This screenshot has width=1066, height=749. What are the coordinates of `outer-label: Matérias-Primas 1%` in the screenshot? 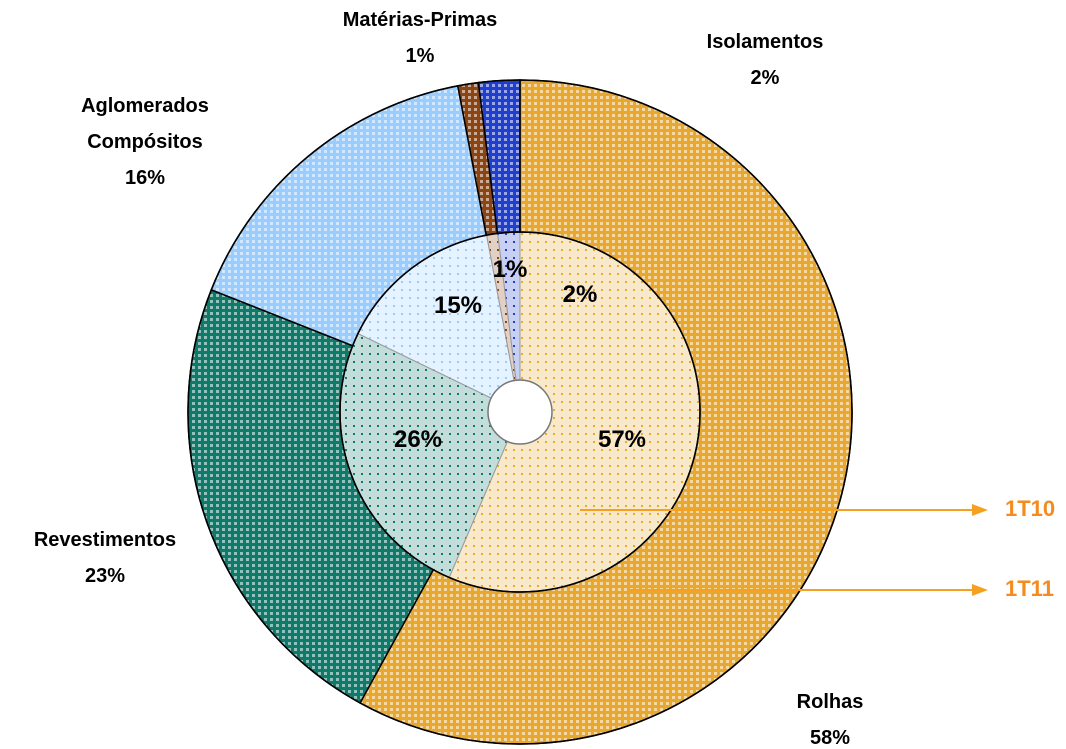 It's located at (420, 38).